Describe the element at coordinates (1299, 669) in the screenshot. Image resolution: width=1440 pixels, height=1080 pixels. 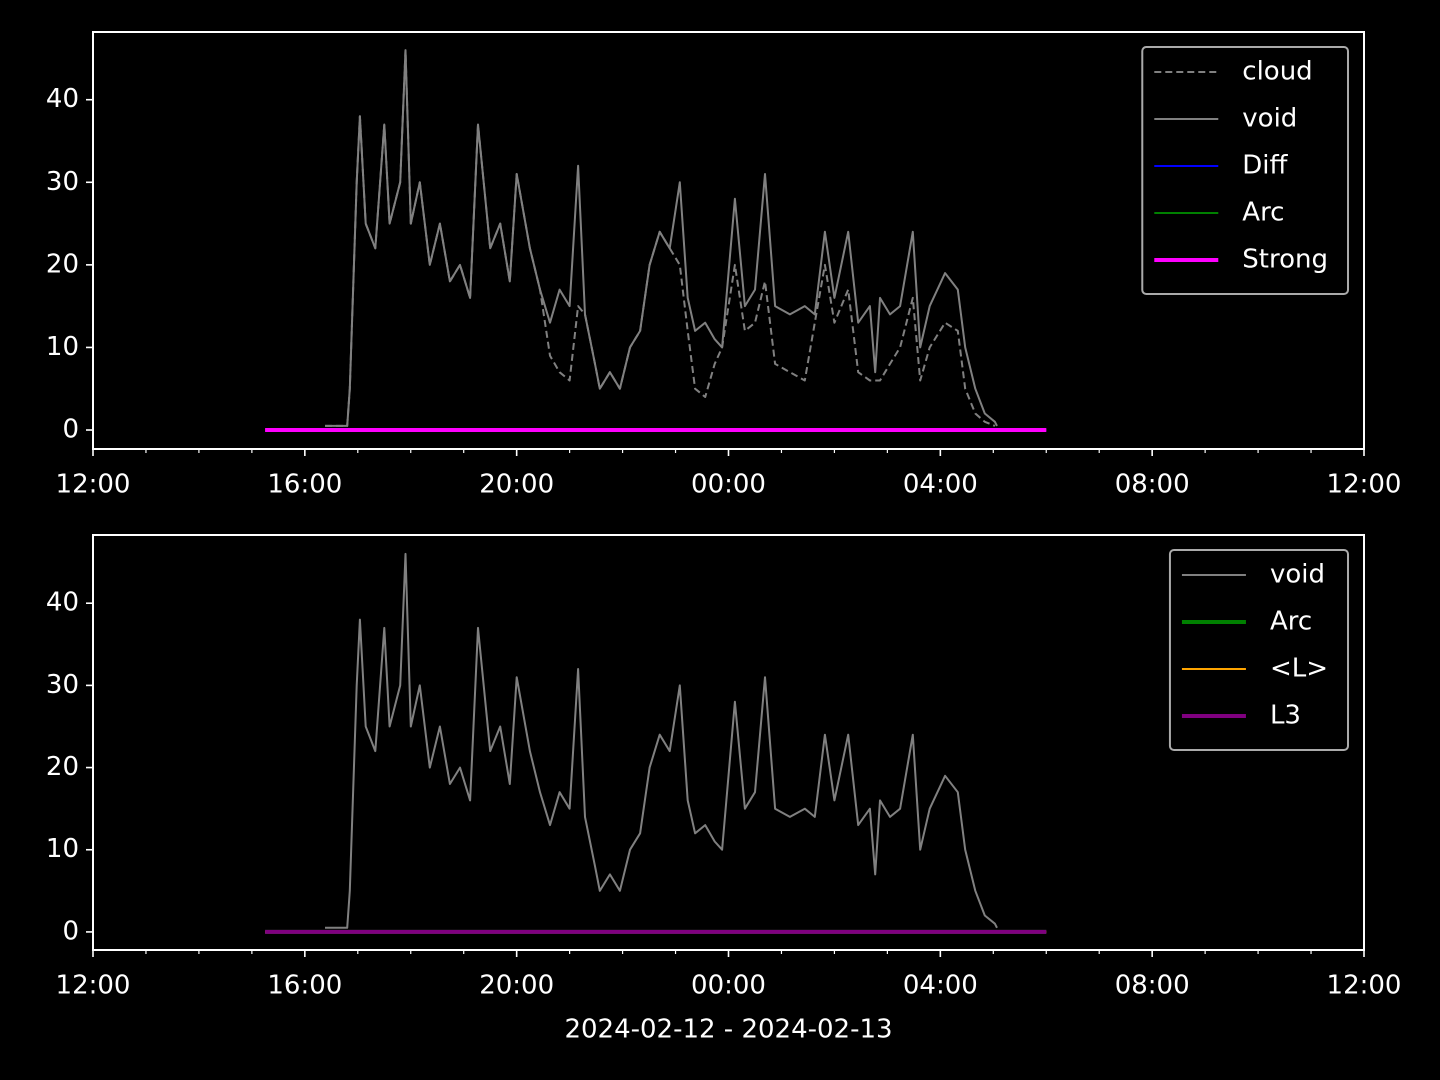
I see `legend-label: <L>` at that location.